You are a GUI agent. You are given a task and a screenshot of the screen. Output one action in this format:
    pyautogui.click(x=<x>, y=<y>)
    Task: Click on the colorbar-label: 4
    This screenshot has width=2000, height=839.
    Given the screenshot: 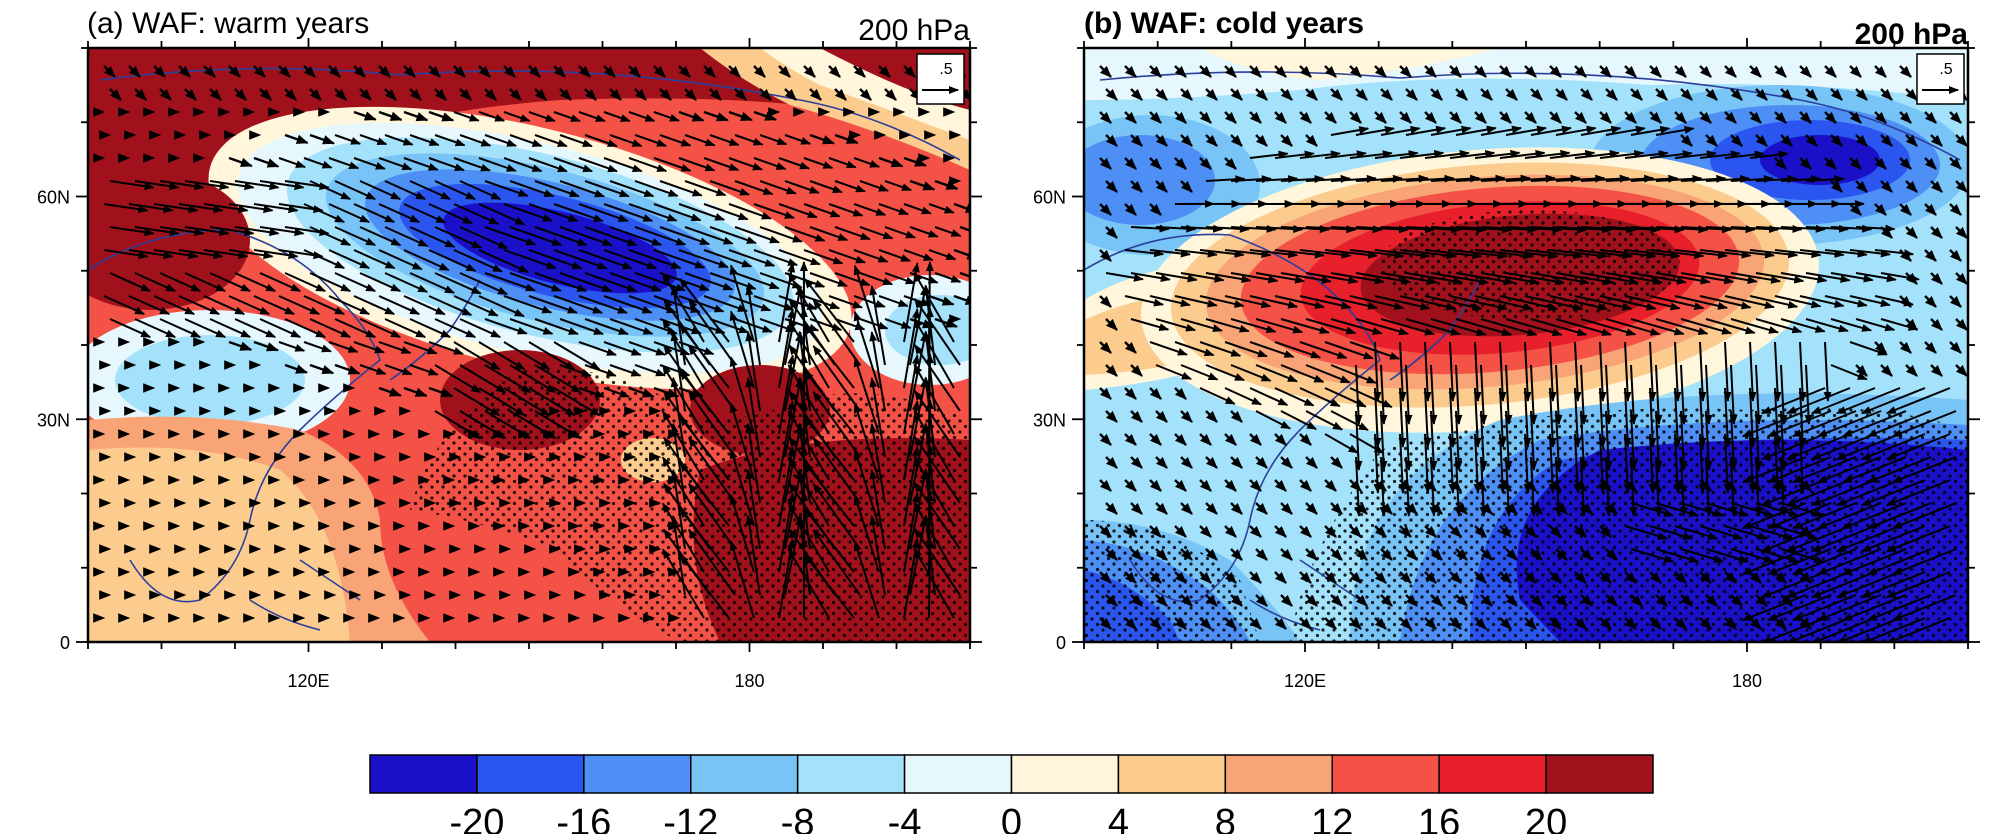 What is the action you would take?
    pyautogui.click(x=1118, y=818)
    